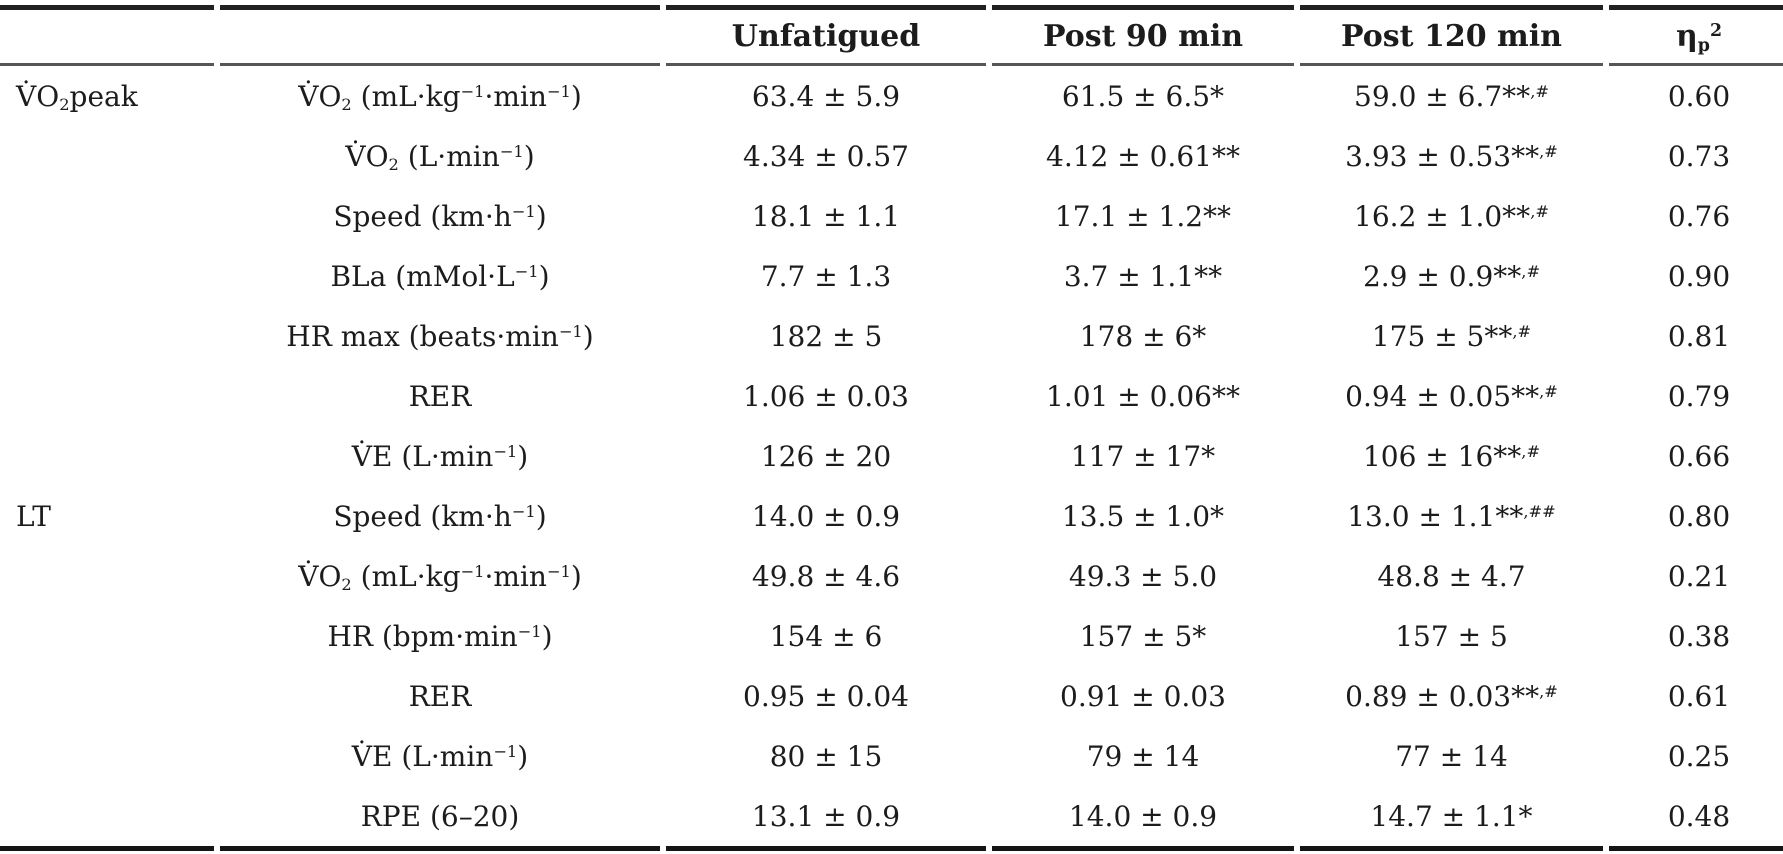 The height and width of the screenshot is (854, 1783). I want to click on cell-post120: 77 ± 14, so click(1451, 756).